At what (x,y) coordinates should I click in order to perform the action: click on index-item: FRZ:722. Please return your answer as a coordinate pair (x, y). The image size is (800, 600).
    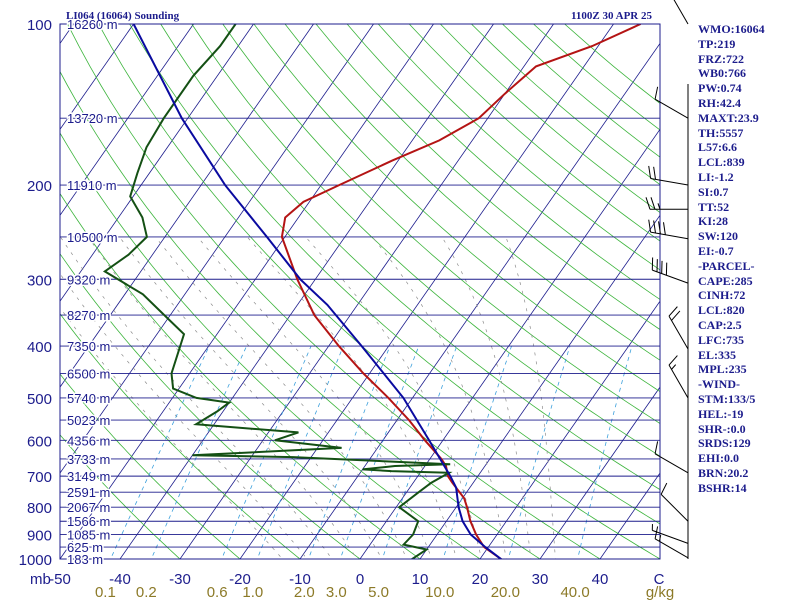
    Looking at the image, I should click on (721, 58).